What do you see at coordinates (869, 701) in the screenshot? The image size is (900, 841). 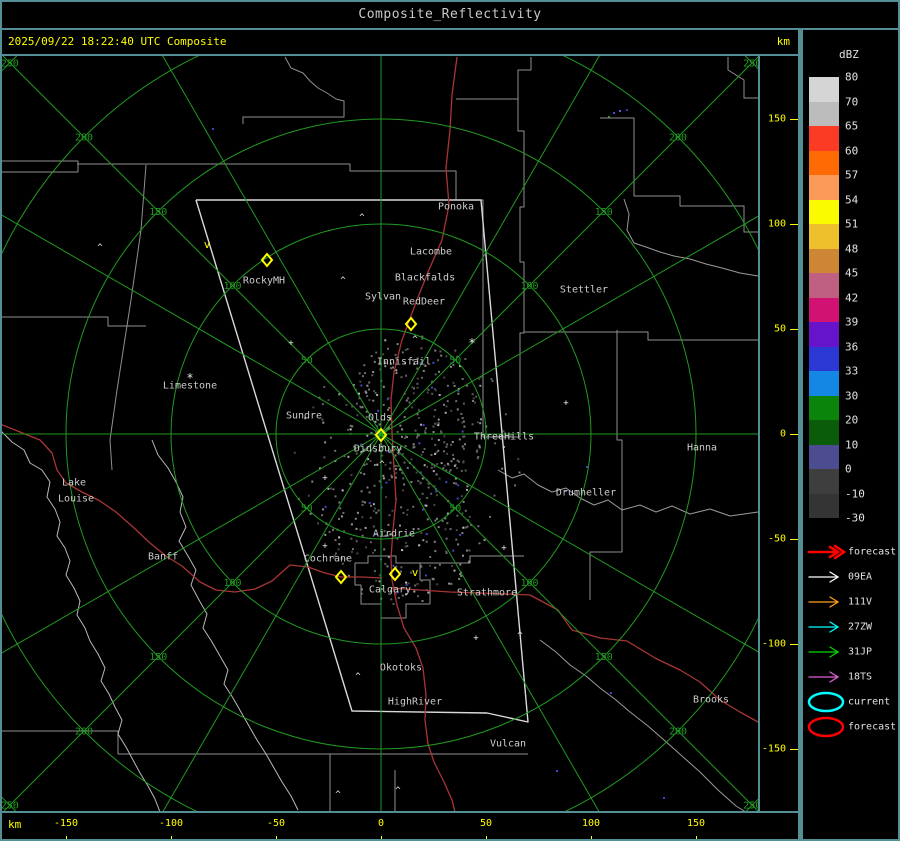 I see `legend-label: current` at bounding box center [869, 701].